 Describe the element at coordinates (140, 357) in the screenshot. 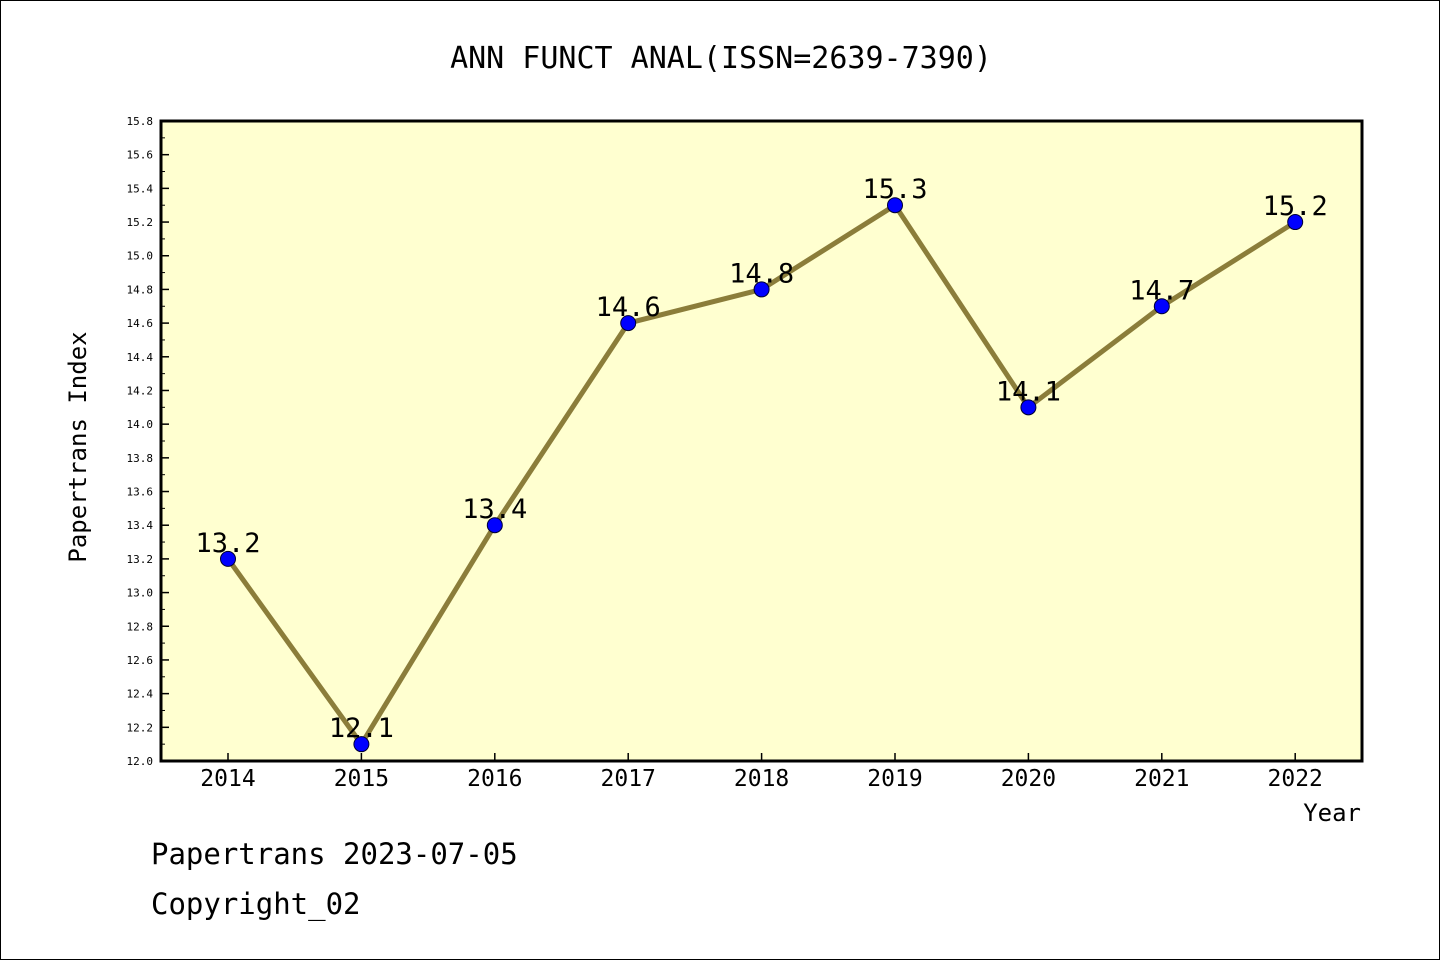

I see `y-tick-label: 14.4` at that location.